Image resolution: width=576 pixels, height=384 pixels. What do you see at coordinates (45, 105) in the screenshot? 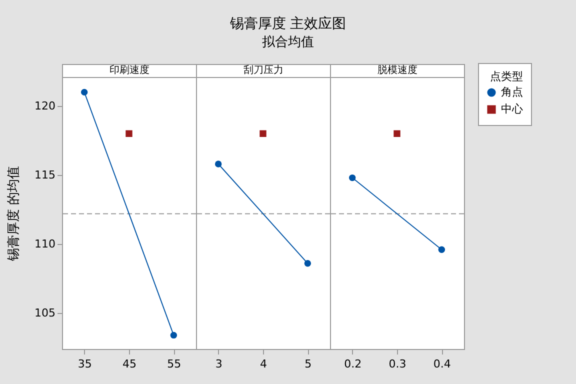
I see `y-tick-label: 120` at bounding box center [45, 105].